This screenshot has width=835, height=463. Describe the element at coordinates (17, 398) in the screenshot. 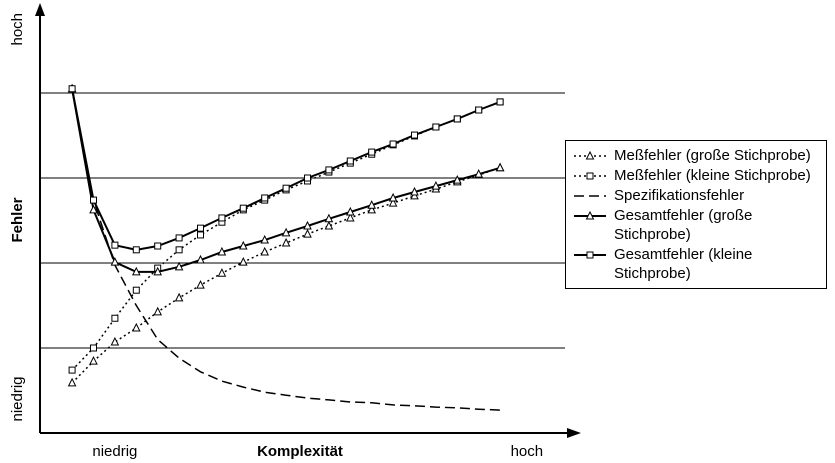

I see `y-tick-label: niedrig` at that location.